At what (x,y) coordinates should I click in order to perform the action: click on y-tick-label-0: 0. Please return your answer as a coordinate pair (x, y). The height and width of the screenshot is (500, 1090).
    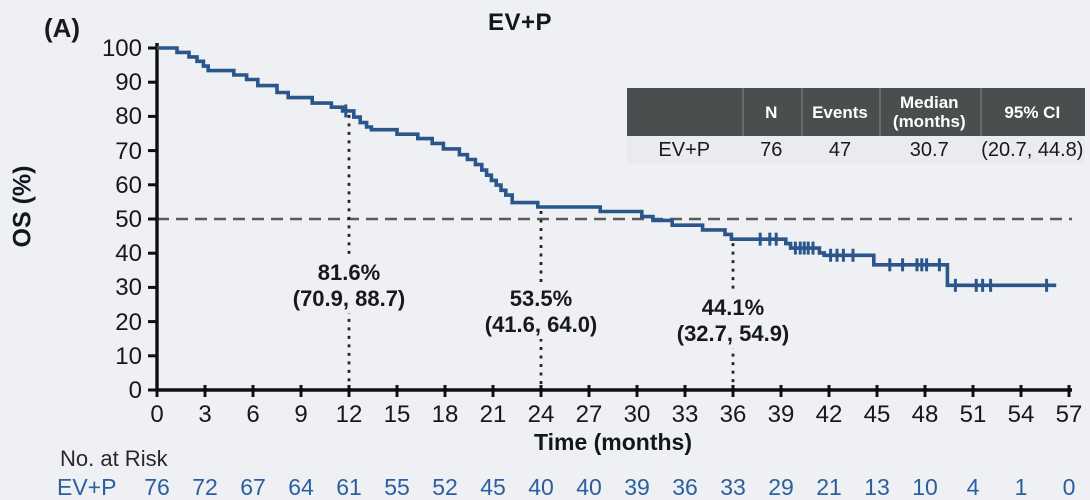
    Looking at the image, I should click on (135, 390).